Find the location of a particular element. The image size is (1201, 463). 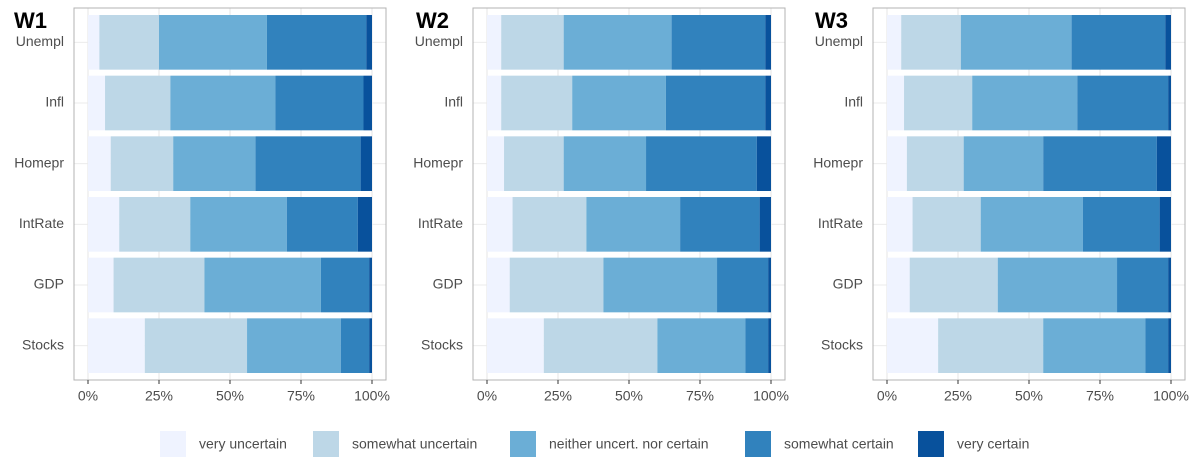

legend-label: very certain is located at coordinates (993, 444).